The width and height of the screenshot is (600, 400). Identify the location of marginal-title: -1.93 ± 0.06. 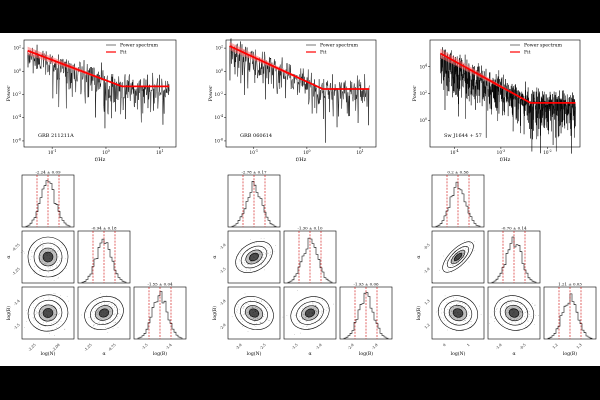
(366, 284).